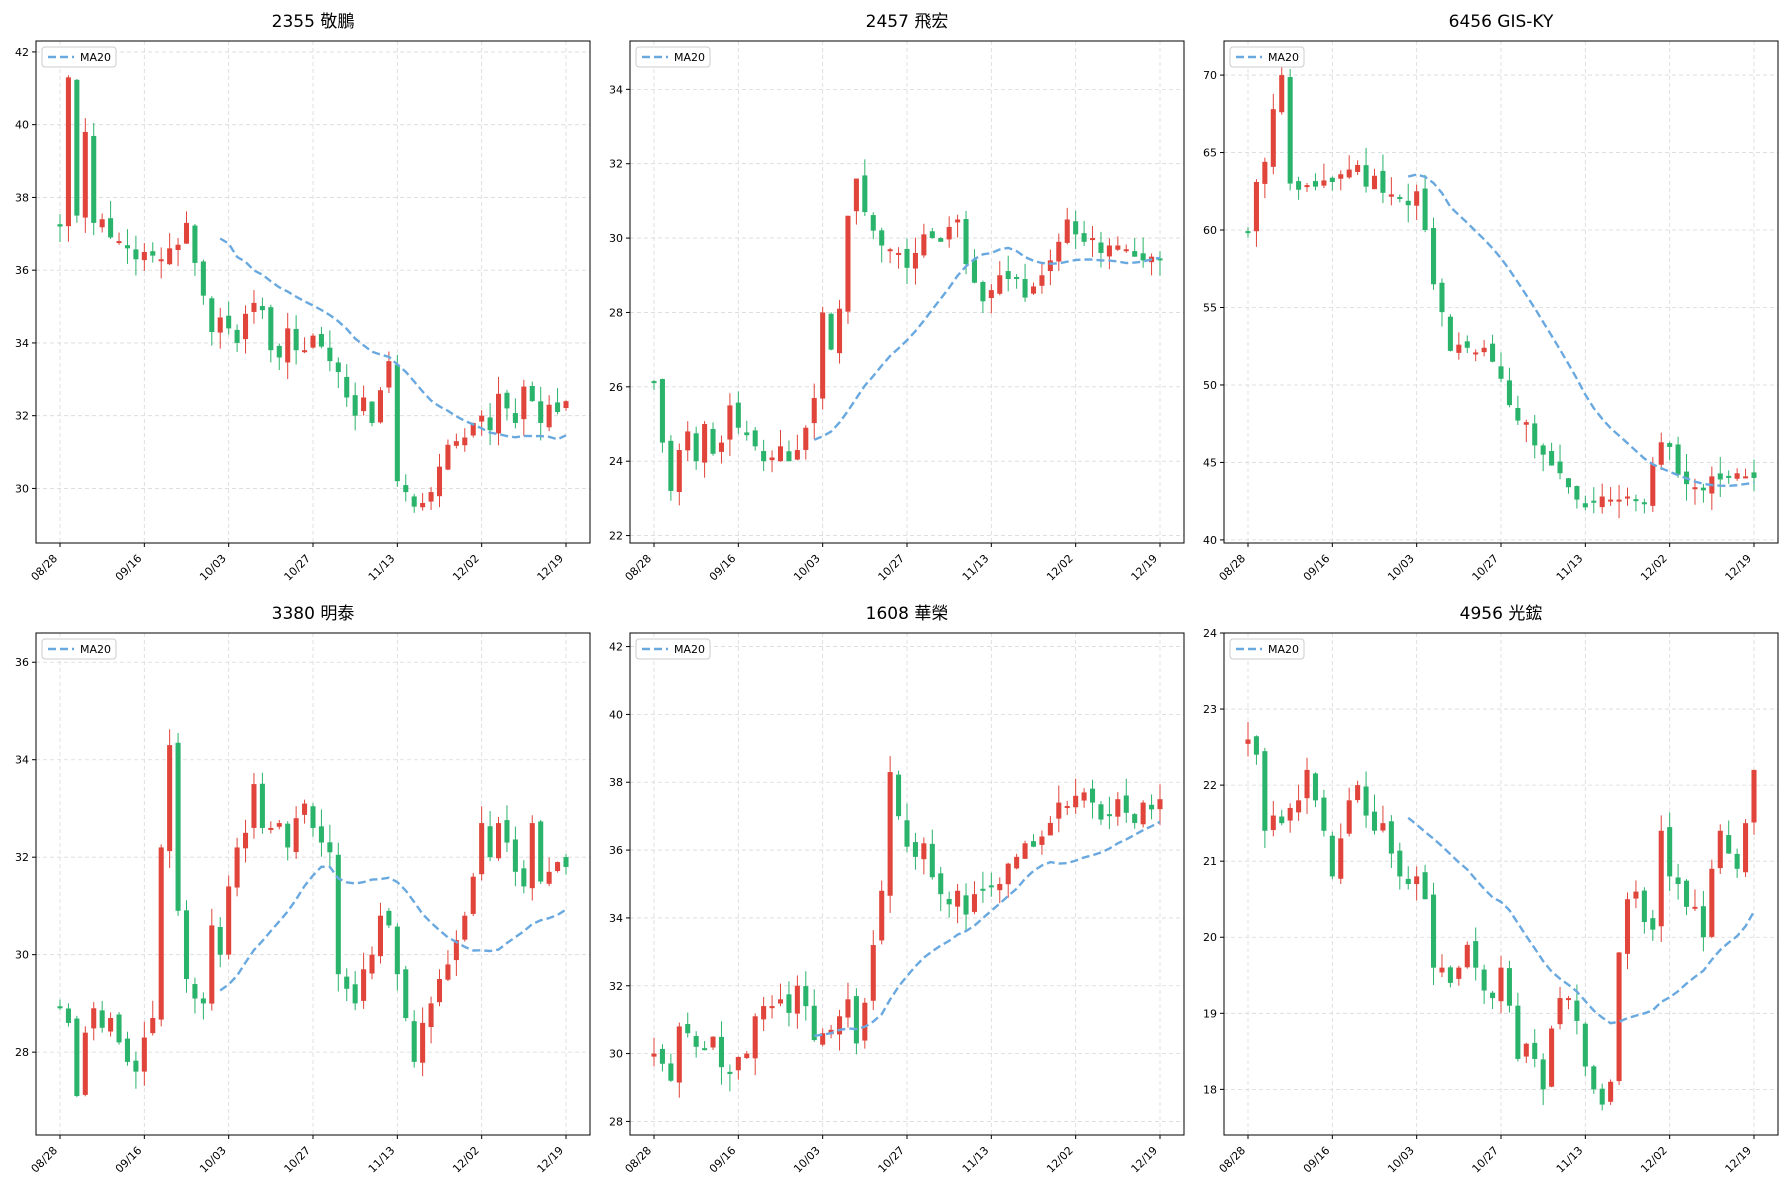 The image size is (1790, 1194). Describe the element at coordinates (616, 647) in the screenshot. I see `y-tick-label: 42` at that location.